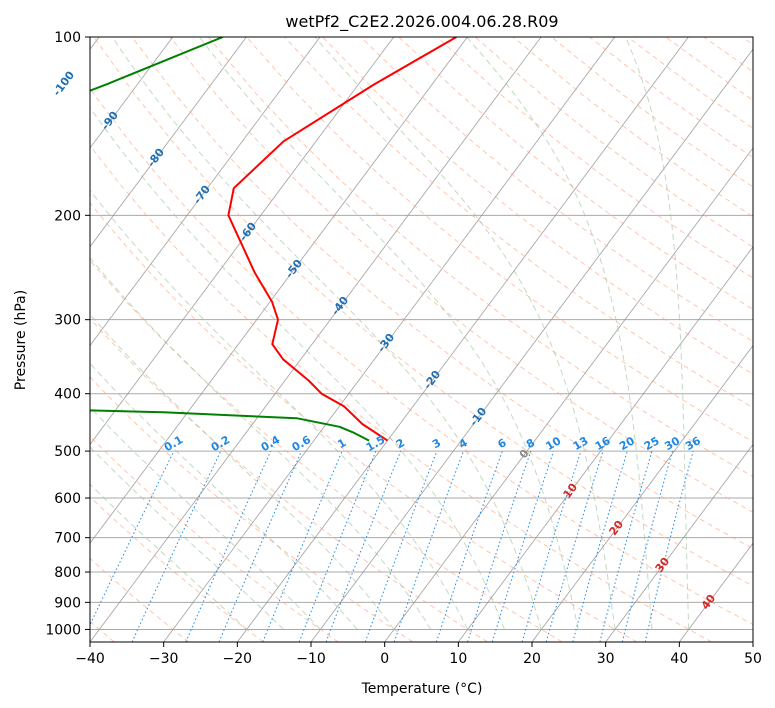 This screenshot has height=708, width=775. What do you see at coordinates (652, 443) in the screenshot?
I see `mixing-ratio-label: 25` at bounding box center [652, 443].